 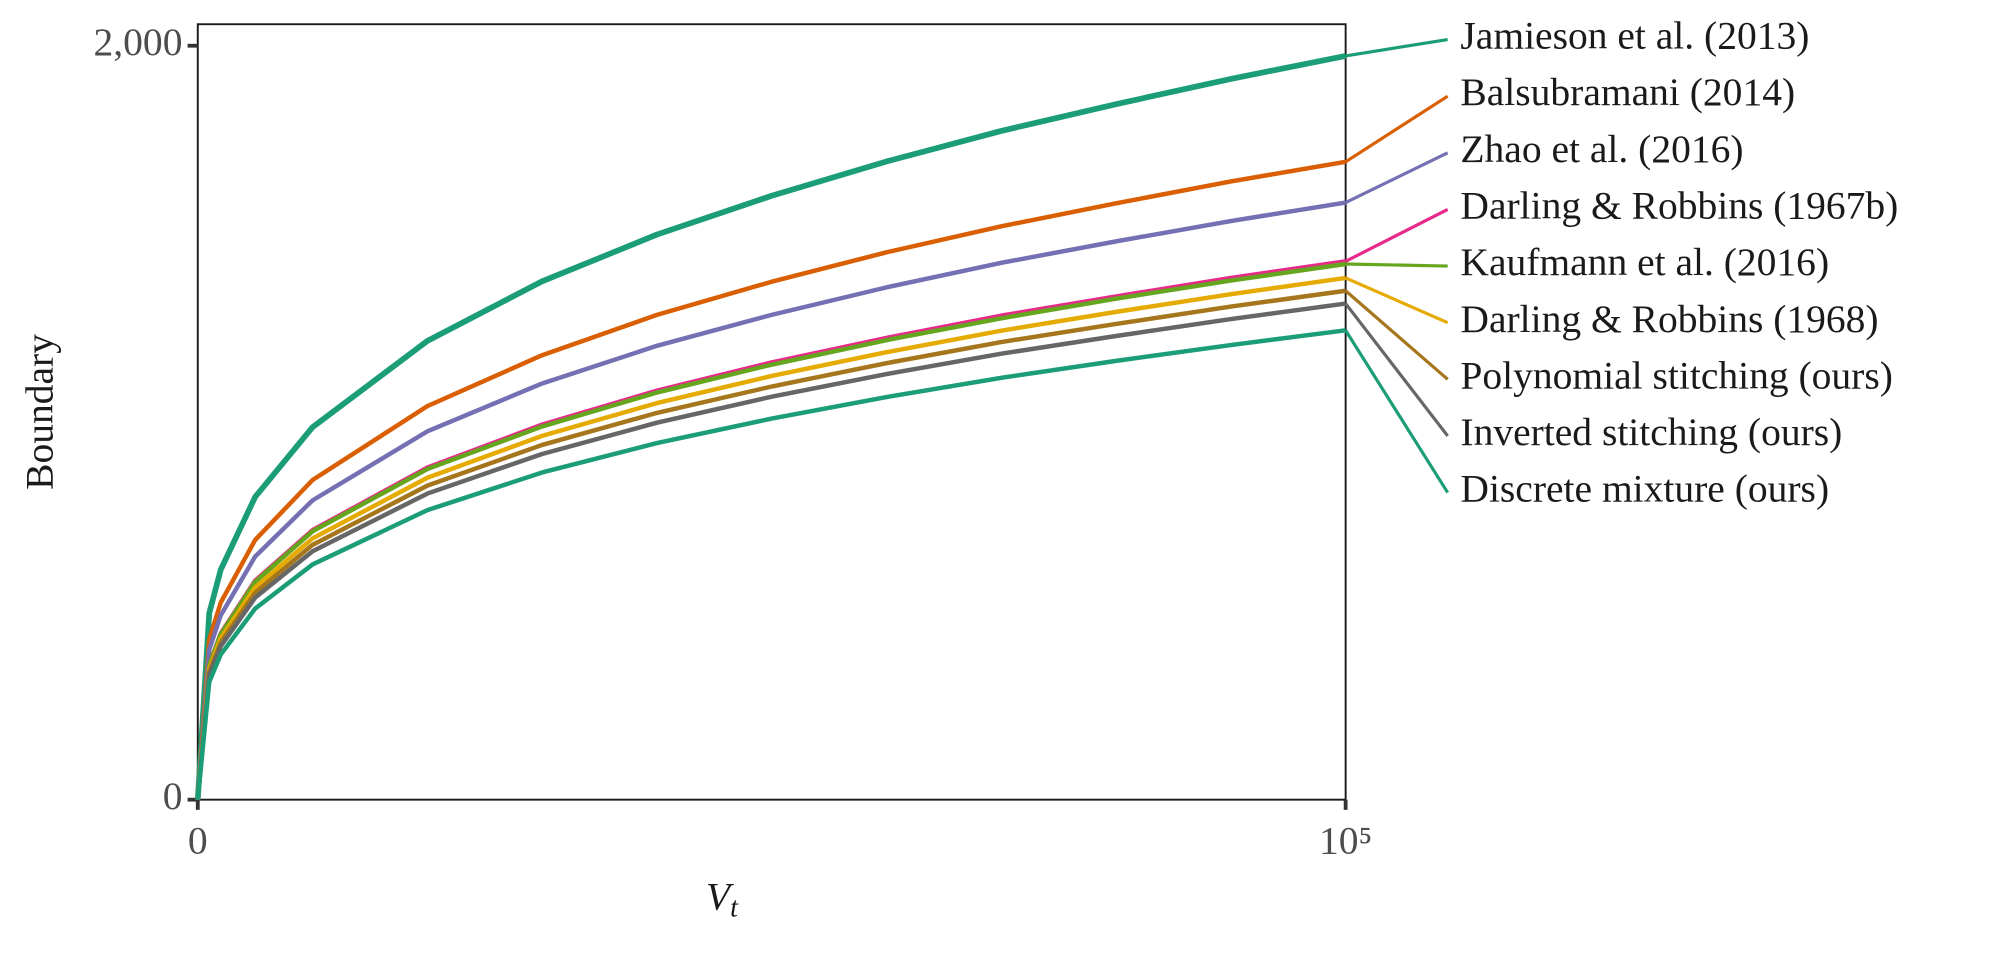 I want to click on legend-label: Balsubramani (2014), so click(x=1627, y=92).